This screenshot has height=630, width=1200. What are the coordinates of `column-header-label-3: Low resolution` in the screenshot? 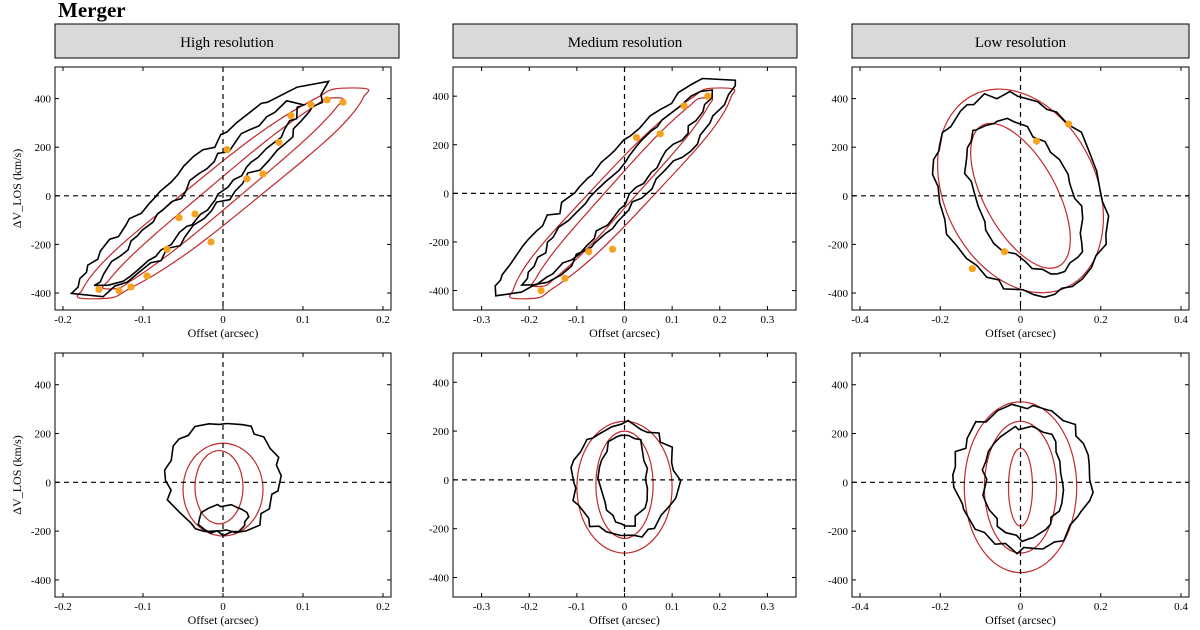 It's located at (1021, 43).